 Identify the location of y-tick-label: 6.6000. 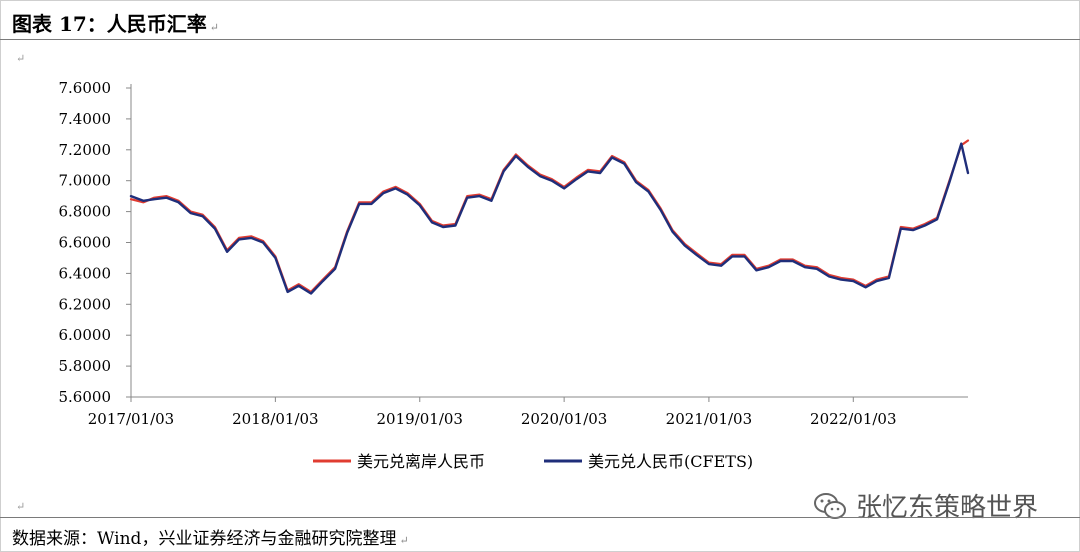
(85, 243).